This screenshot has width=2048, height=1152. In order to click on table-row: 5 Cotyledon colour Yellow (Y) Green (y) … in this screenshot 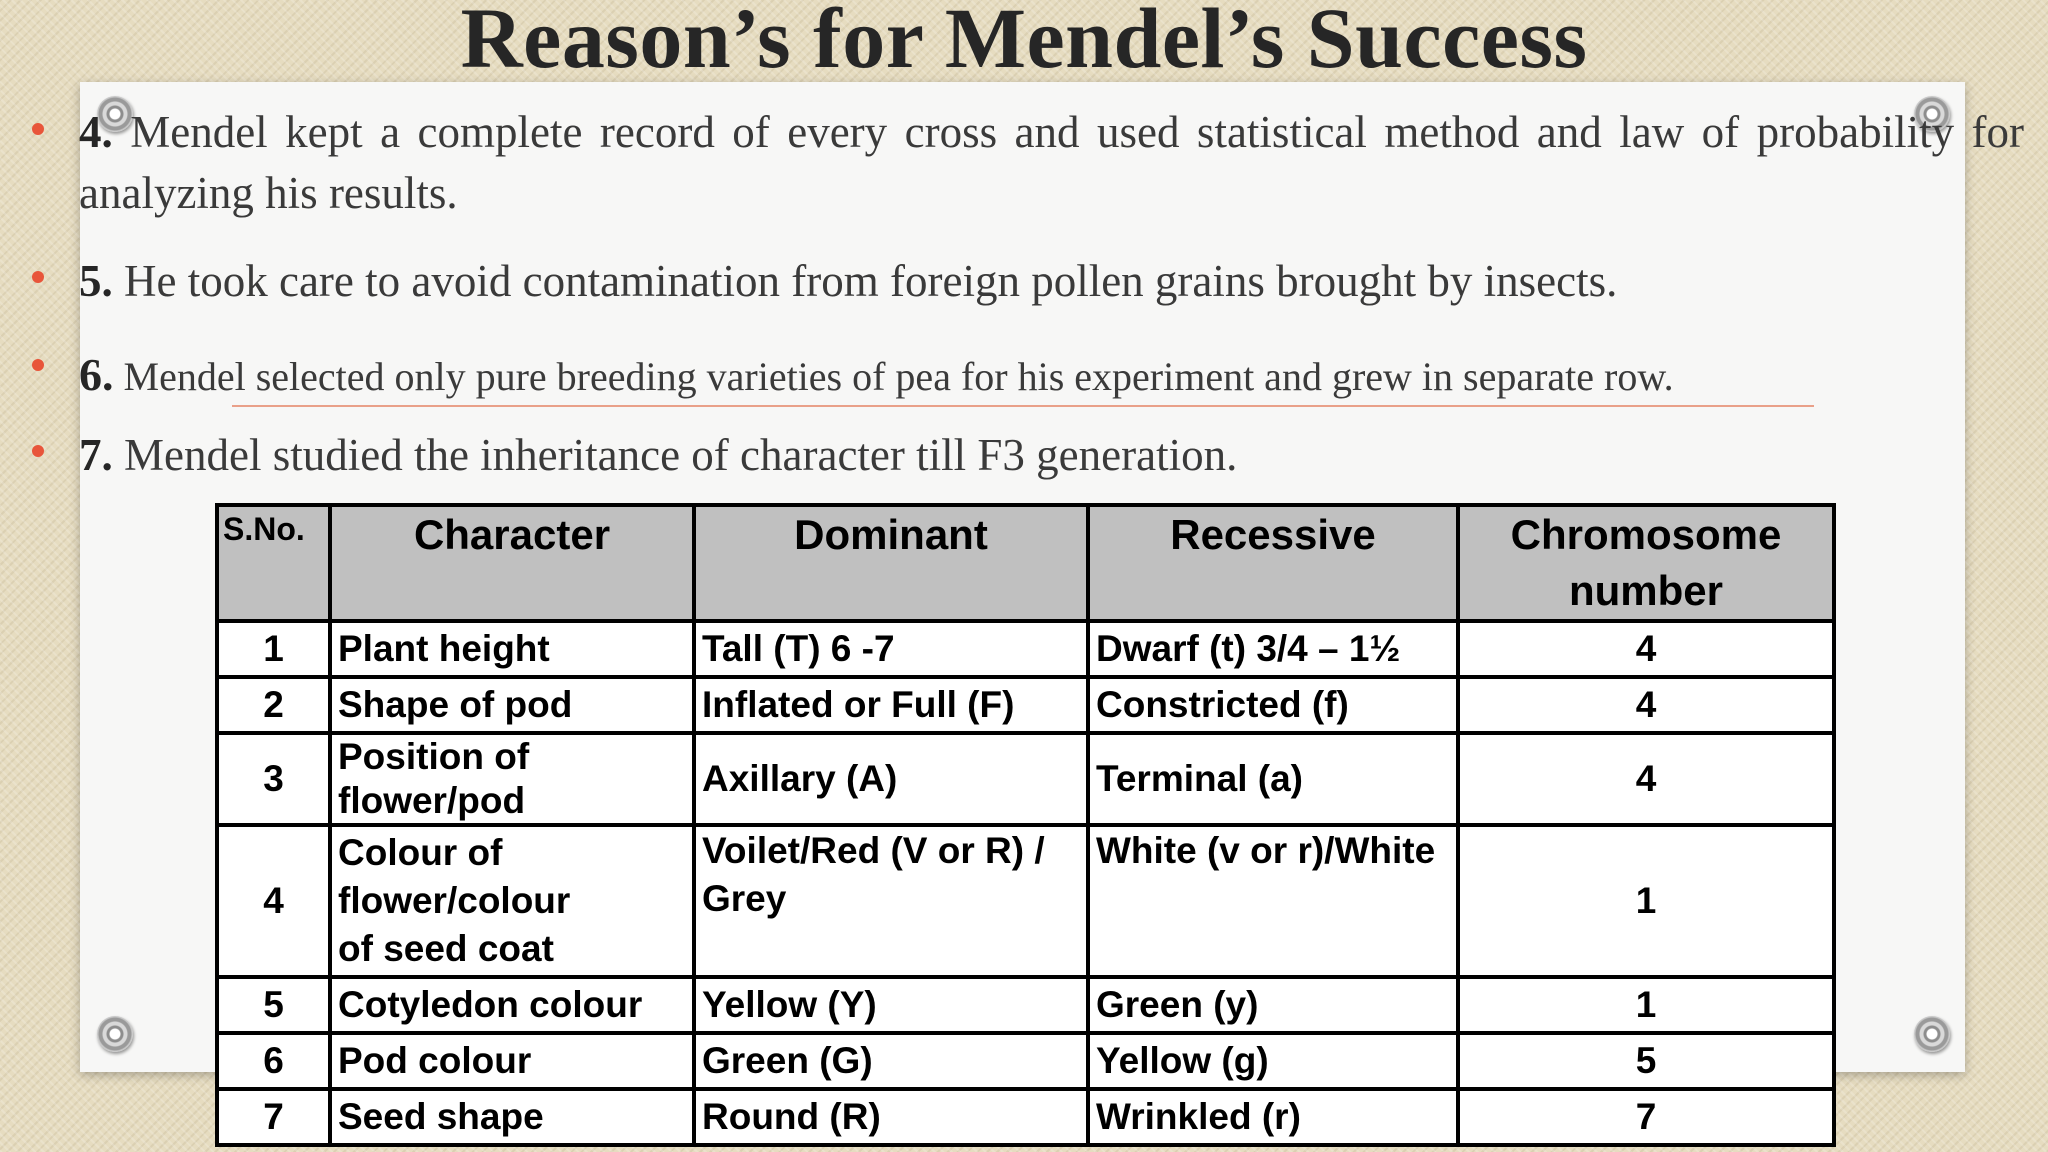, I will do `click(1025, 1005)`.